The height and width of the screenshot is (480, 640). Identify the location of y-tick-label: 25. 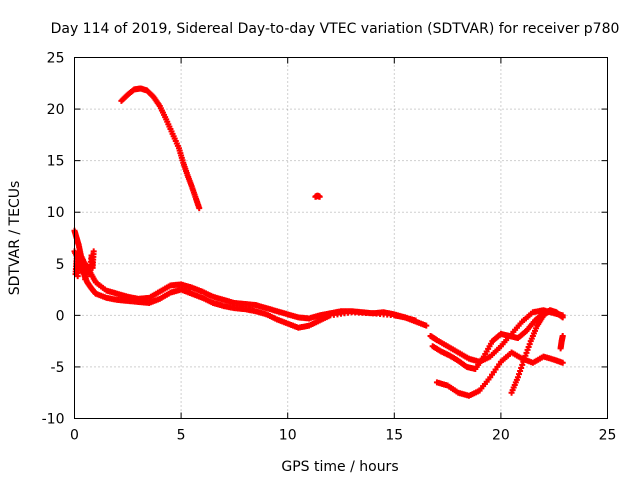
(56, 59).